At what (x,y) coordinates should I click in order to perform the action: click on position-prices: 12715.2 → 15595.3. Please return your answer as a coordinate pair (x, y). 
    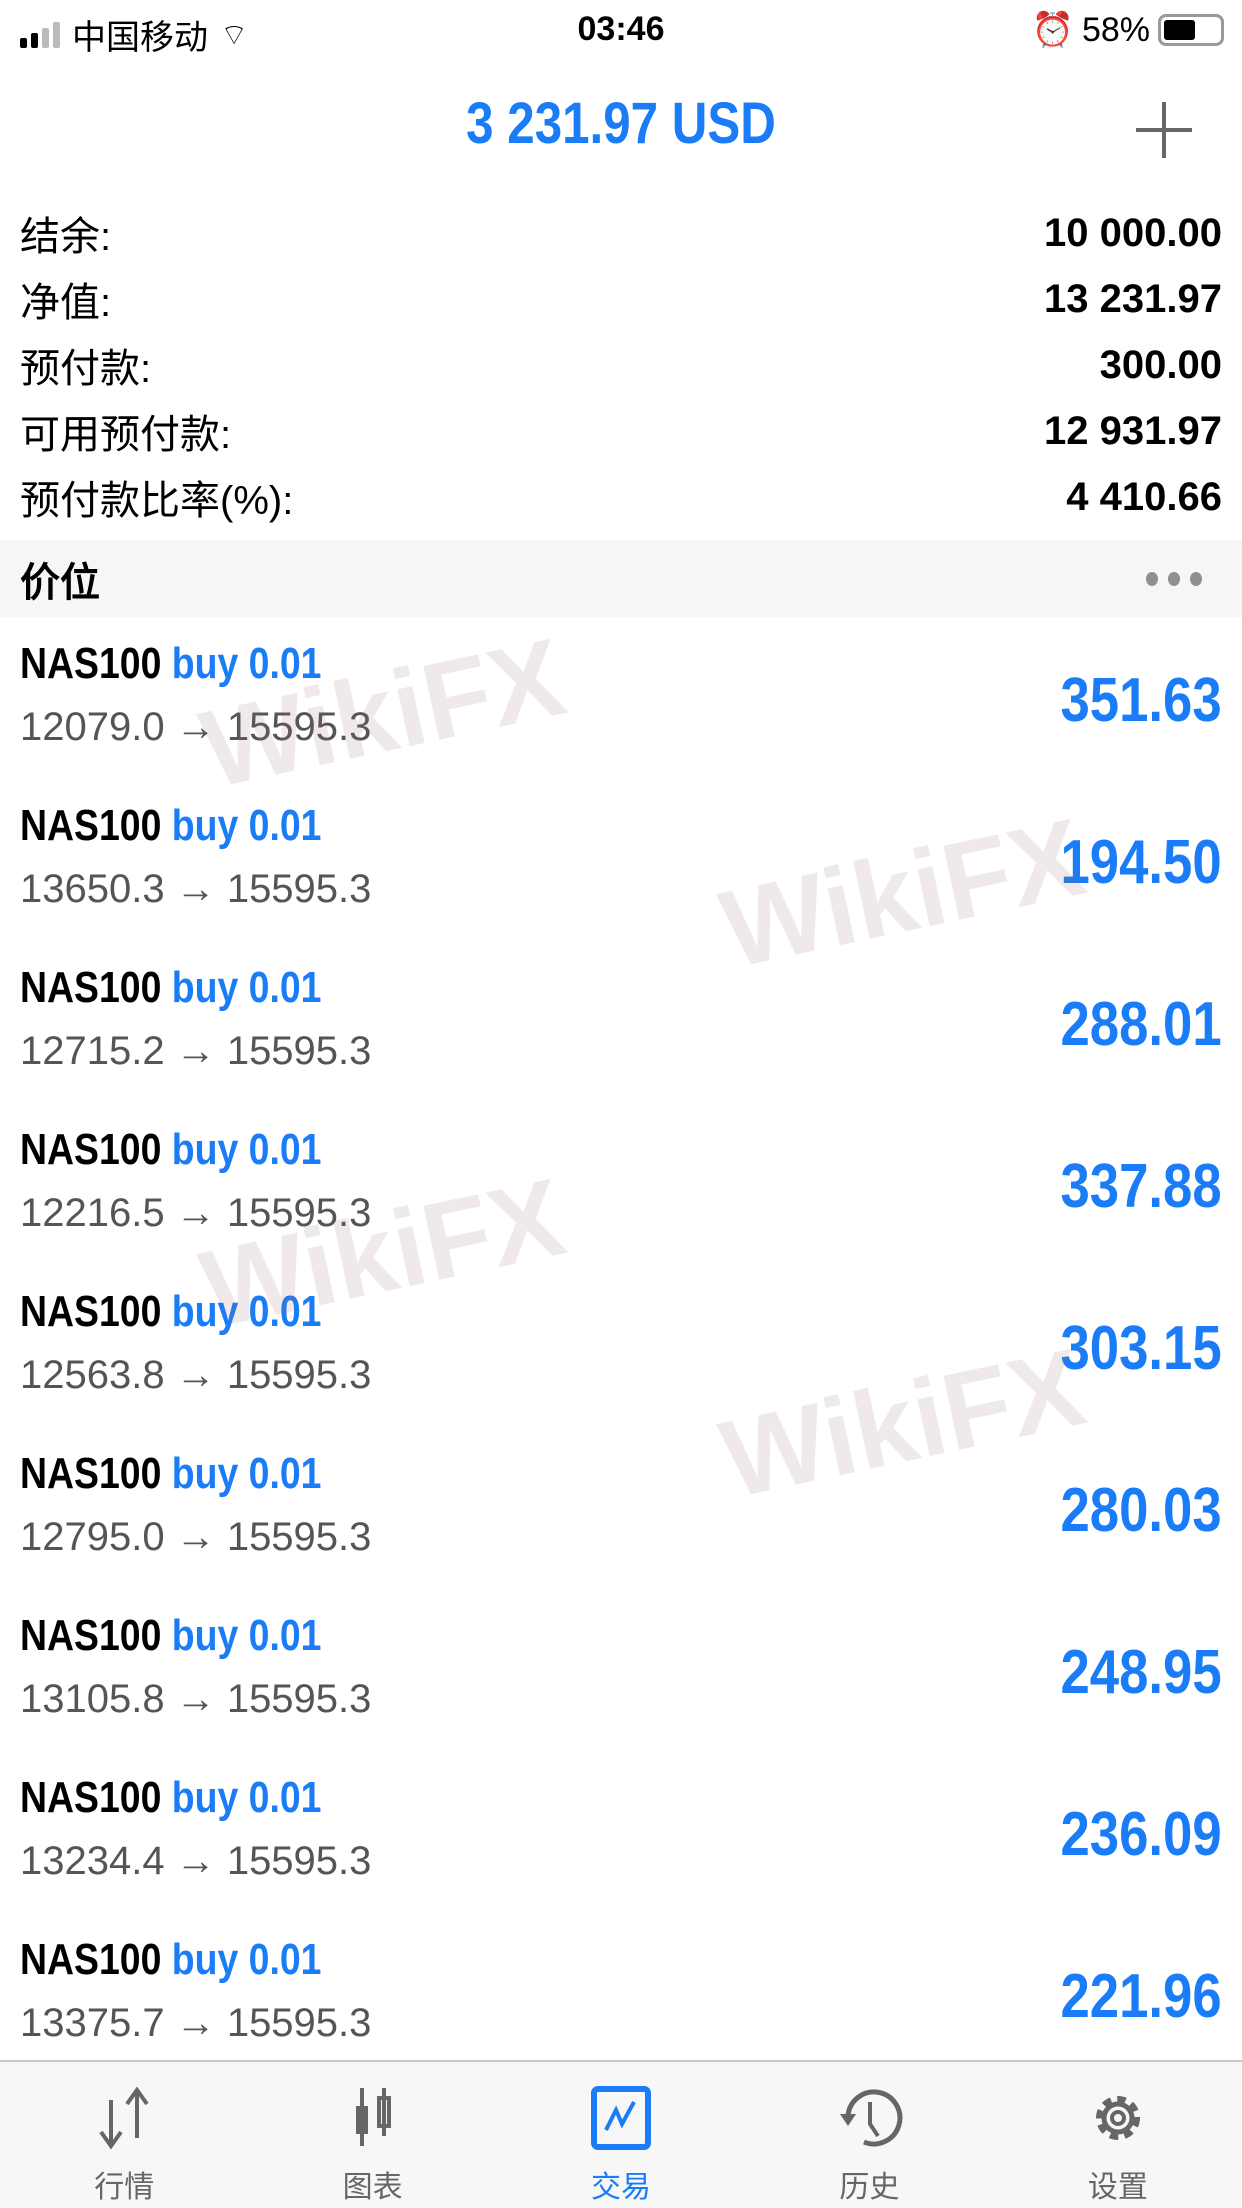
    Looking at the image, I should click on (196, 1051).